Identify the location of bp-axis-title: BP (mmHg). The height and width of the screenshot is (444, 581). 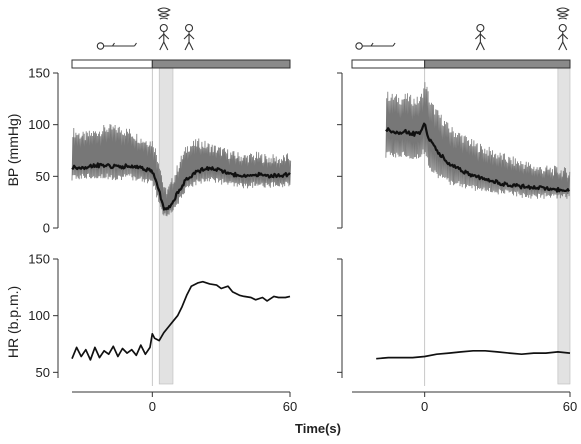
(13, 150).